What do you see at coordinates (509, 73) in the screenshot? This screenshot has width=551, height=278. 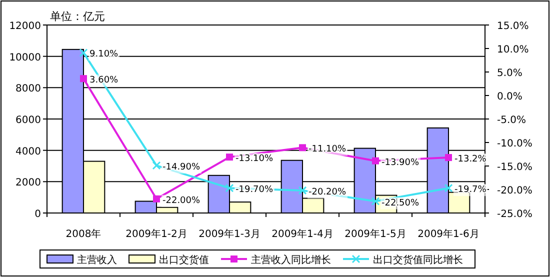 I see `y2-tick-label: 5.0%` at bounding box center [509, 73].